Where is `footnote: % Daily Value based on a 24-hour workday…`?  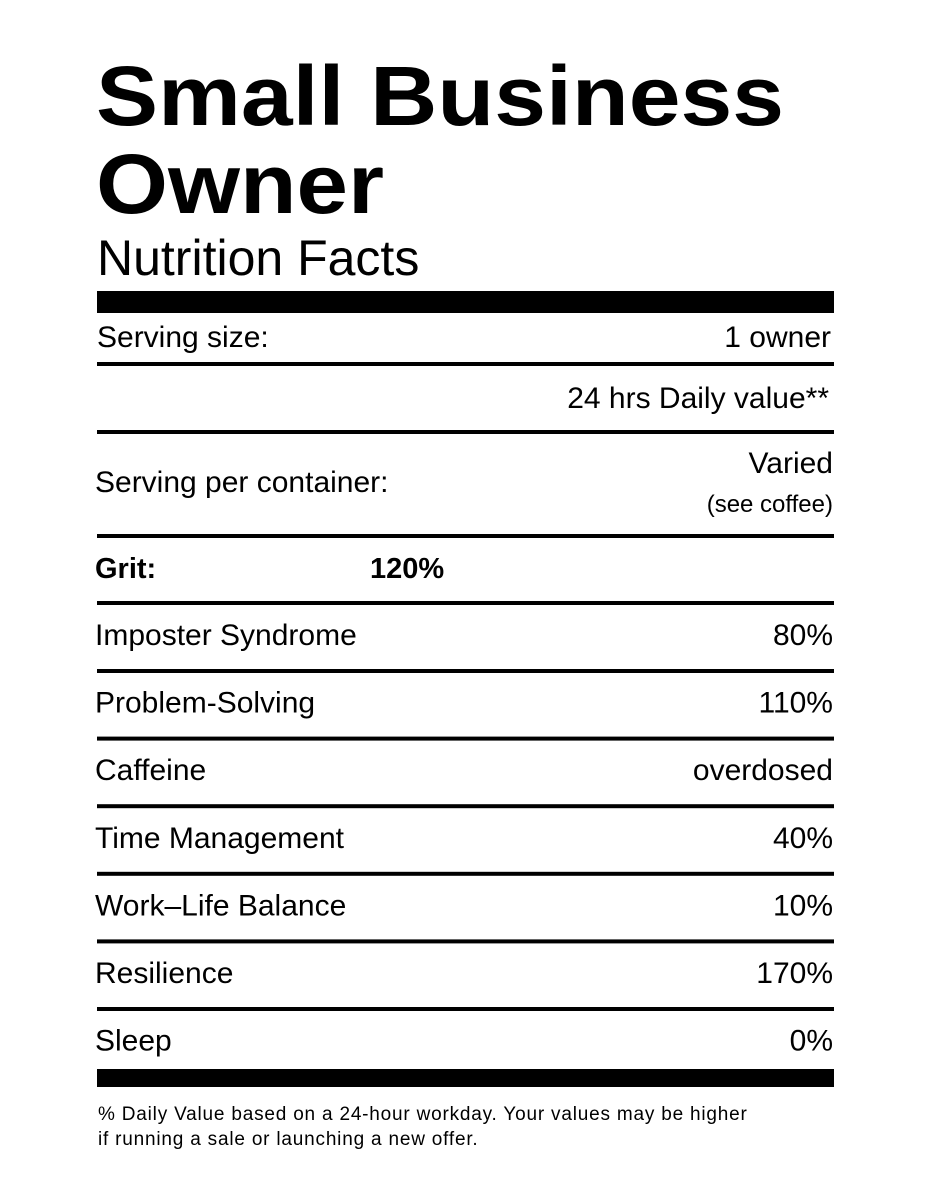
footnote: % Daily Value based on a 24-hour workday… is located at coordinates (423, 1114).